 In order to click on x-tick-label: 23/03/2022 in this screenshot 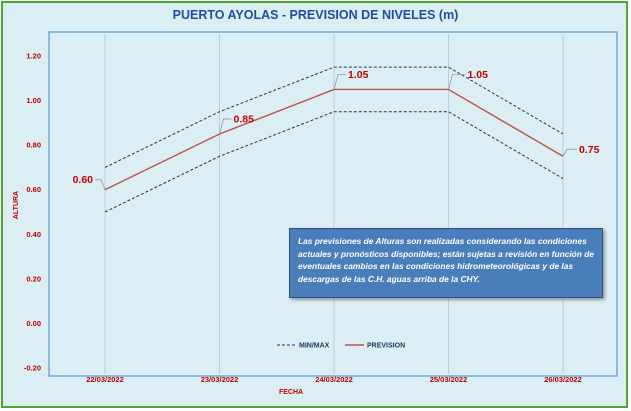, I will do `click(220, 379)`.